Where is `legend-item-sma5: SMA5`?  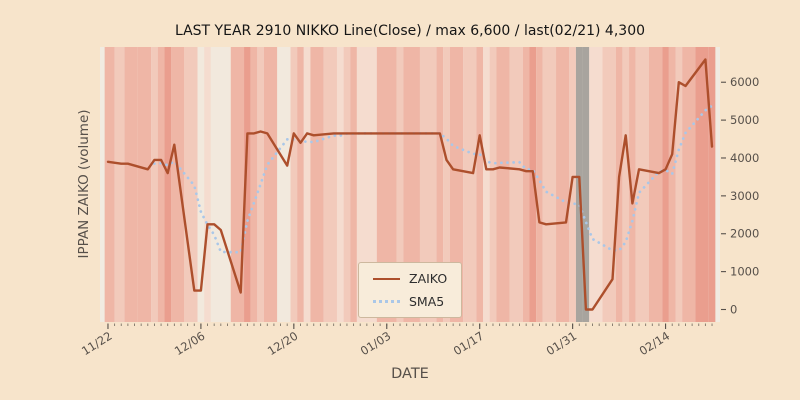
legend-item-sma5: SMA5 is located at coordinates (410, 301).